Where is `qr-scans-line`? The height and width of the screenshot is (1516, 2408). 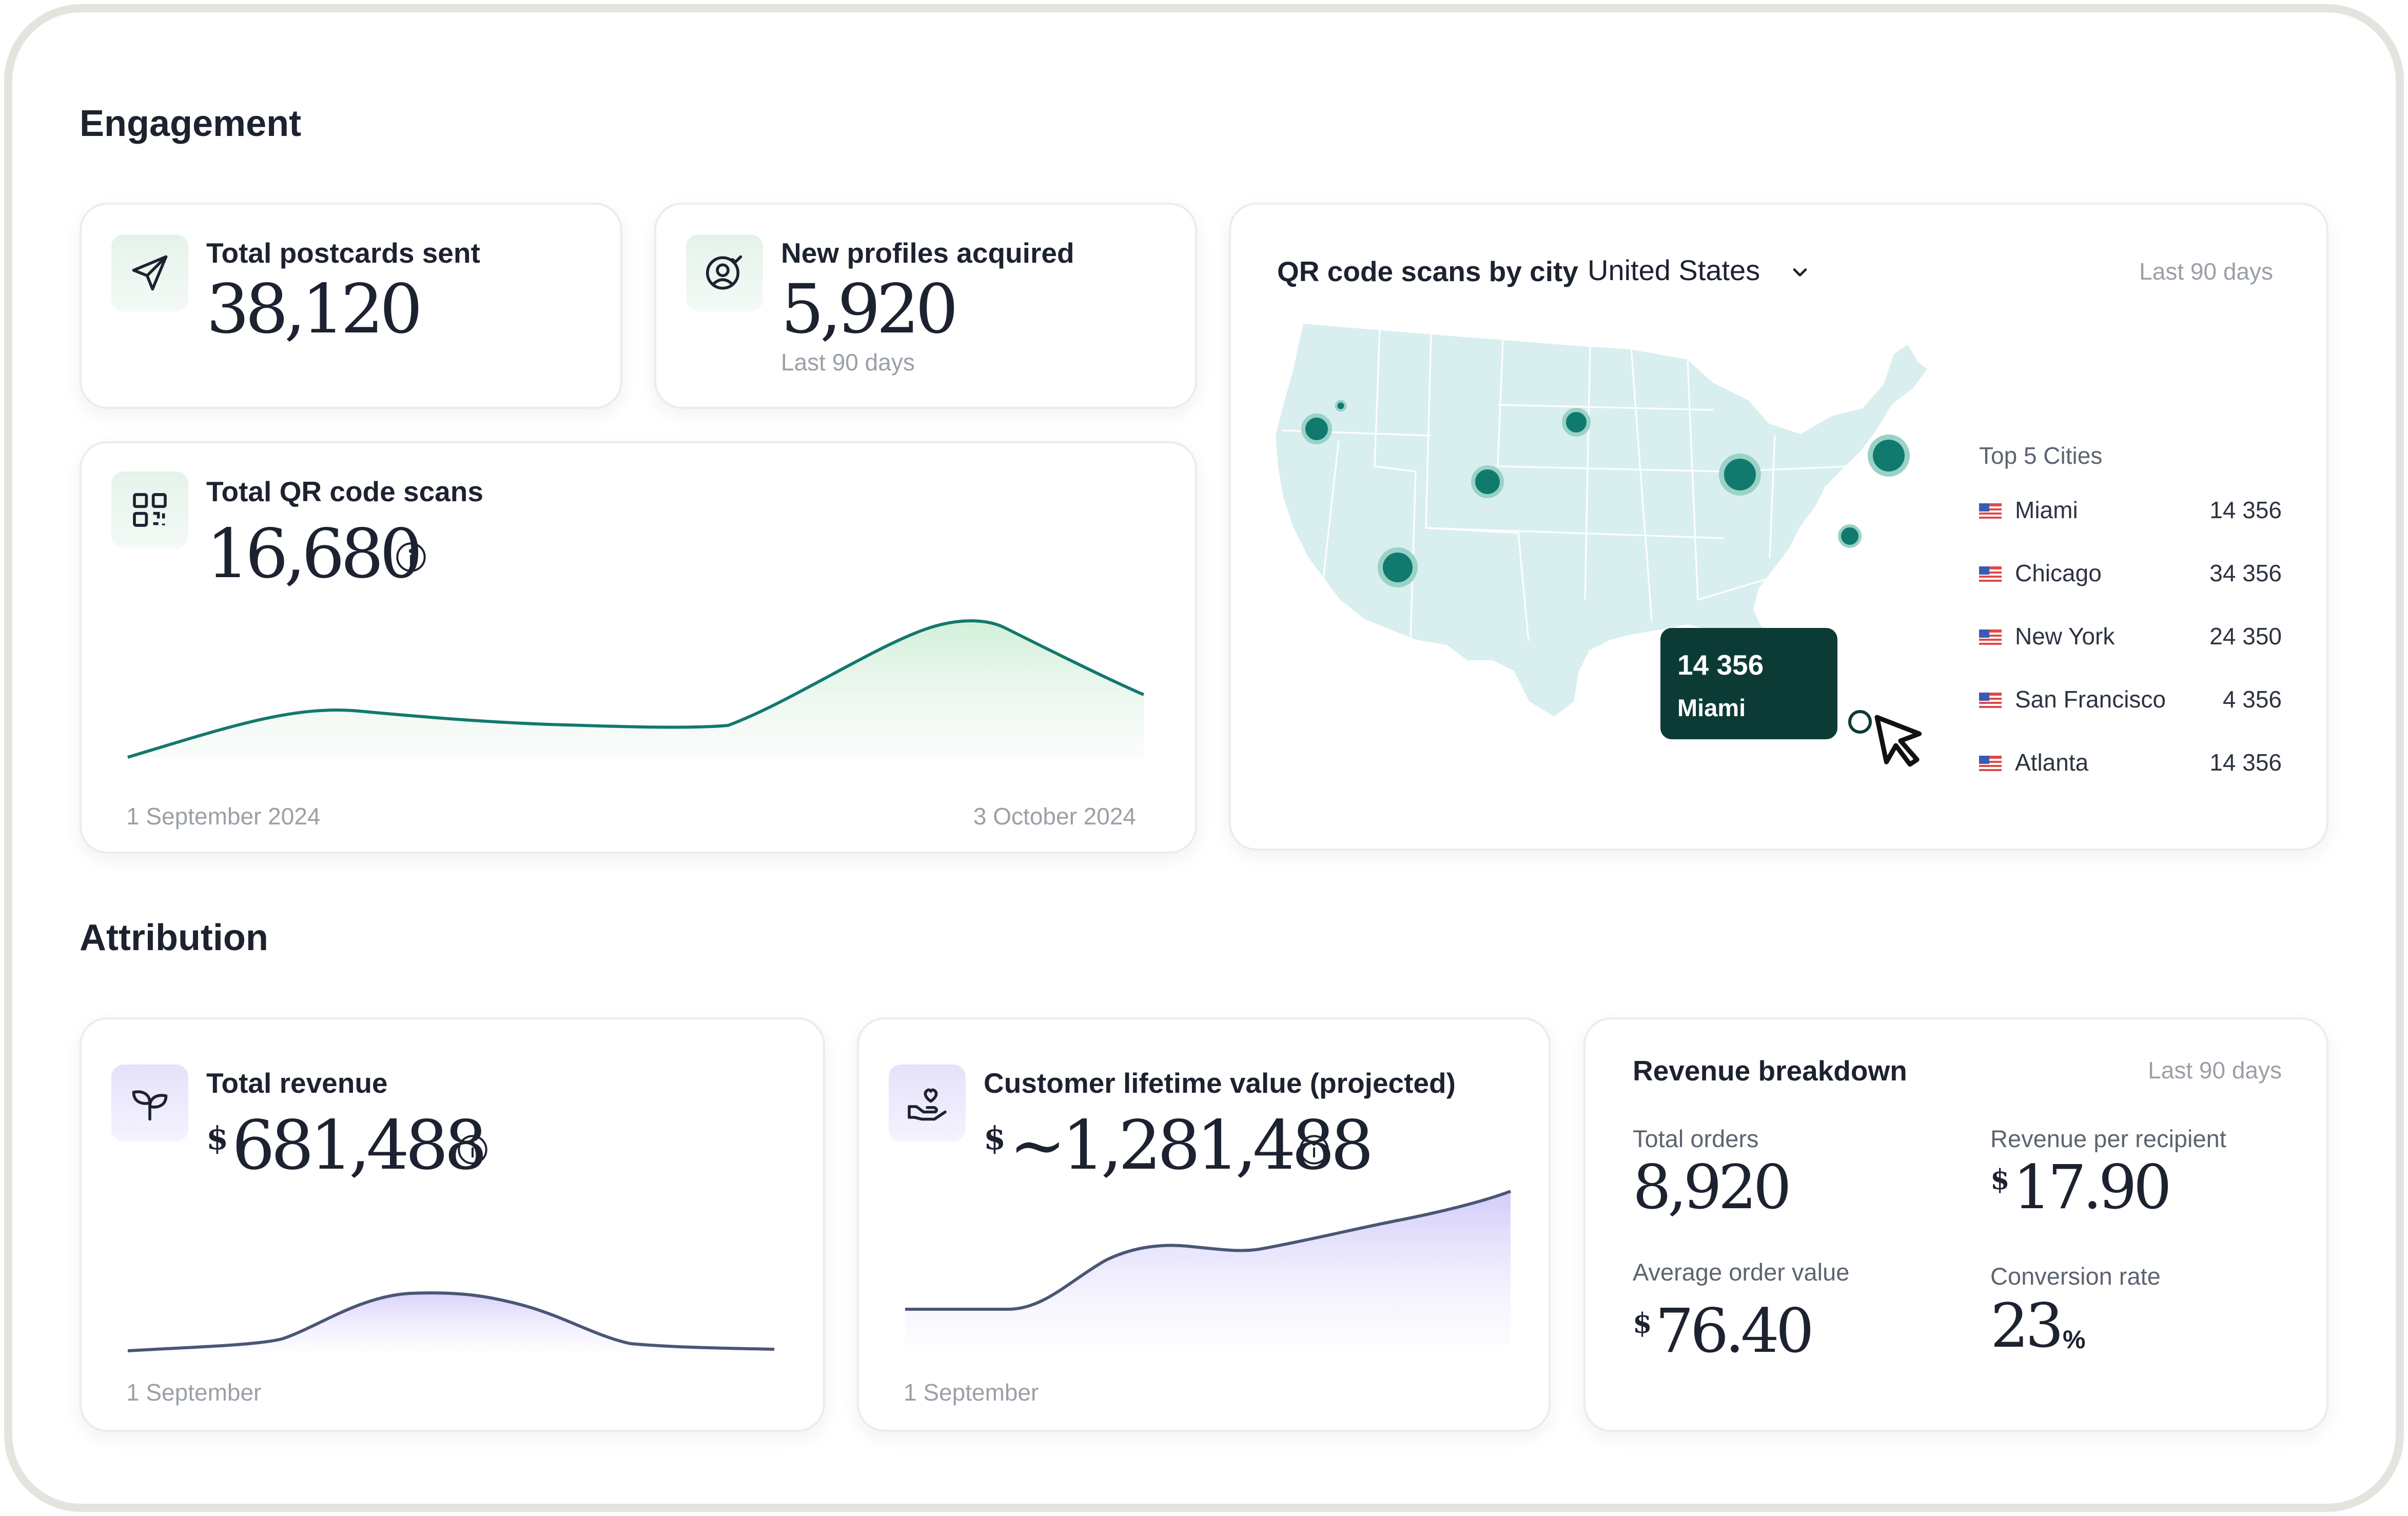
qr-scans-line is located at coordinates (636, 689).